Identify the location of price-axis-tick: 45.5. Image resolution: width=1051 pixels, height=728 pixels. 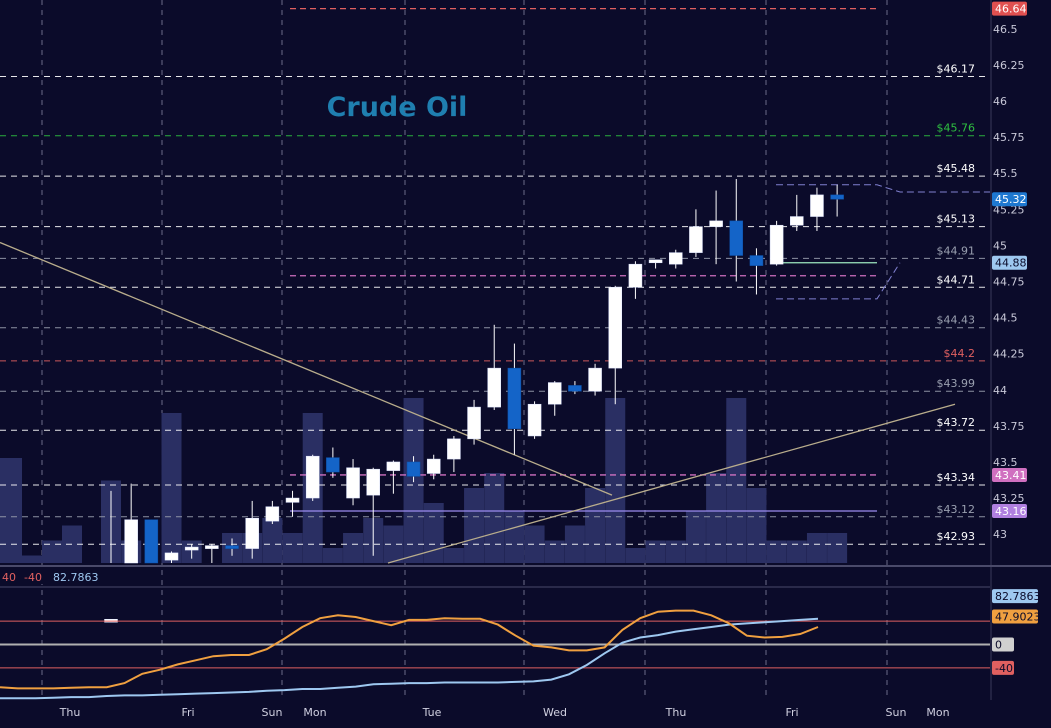
(1005, 173).